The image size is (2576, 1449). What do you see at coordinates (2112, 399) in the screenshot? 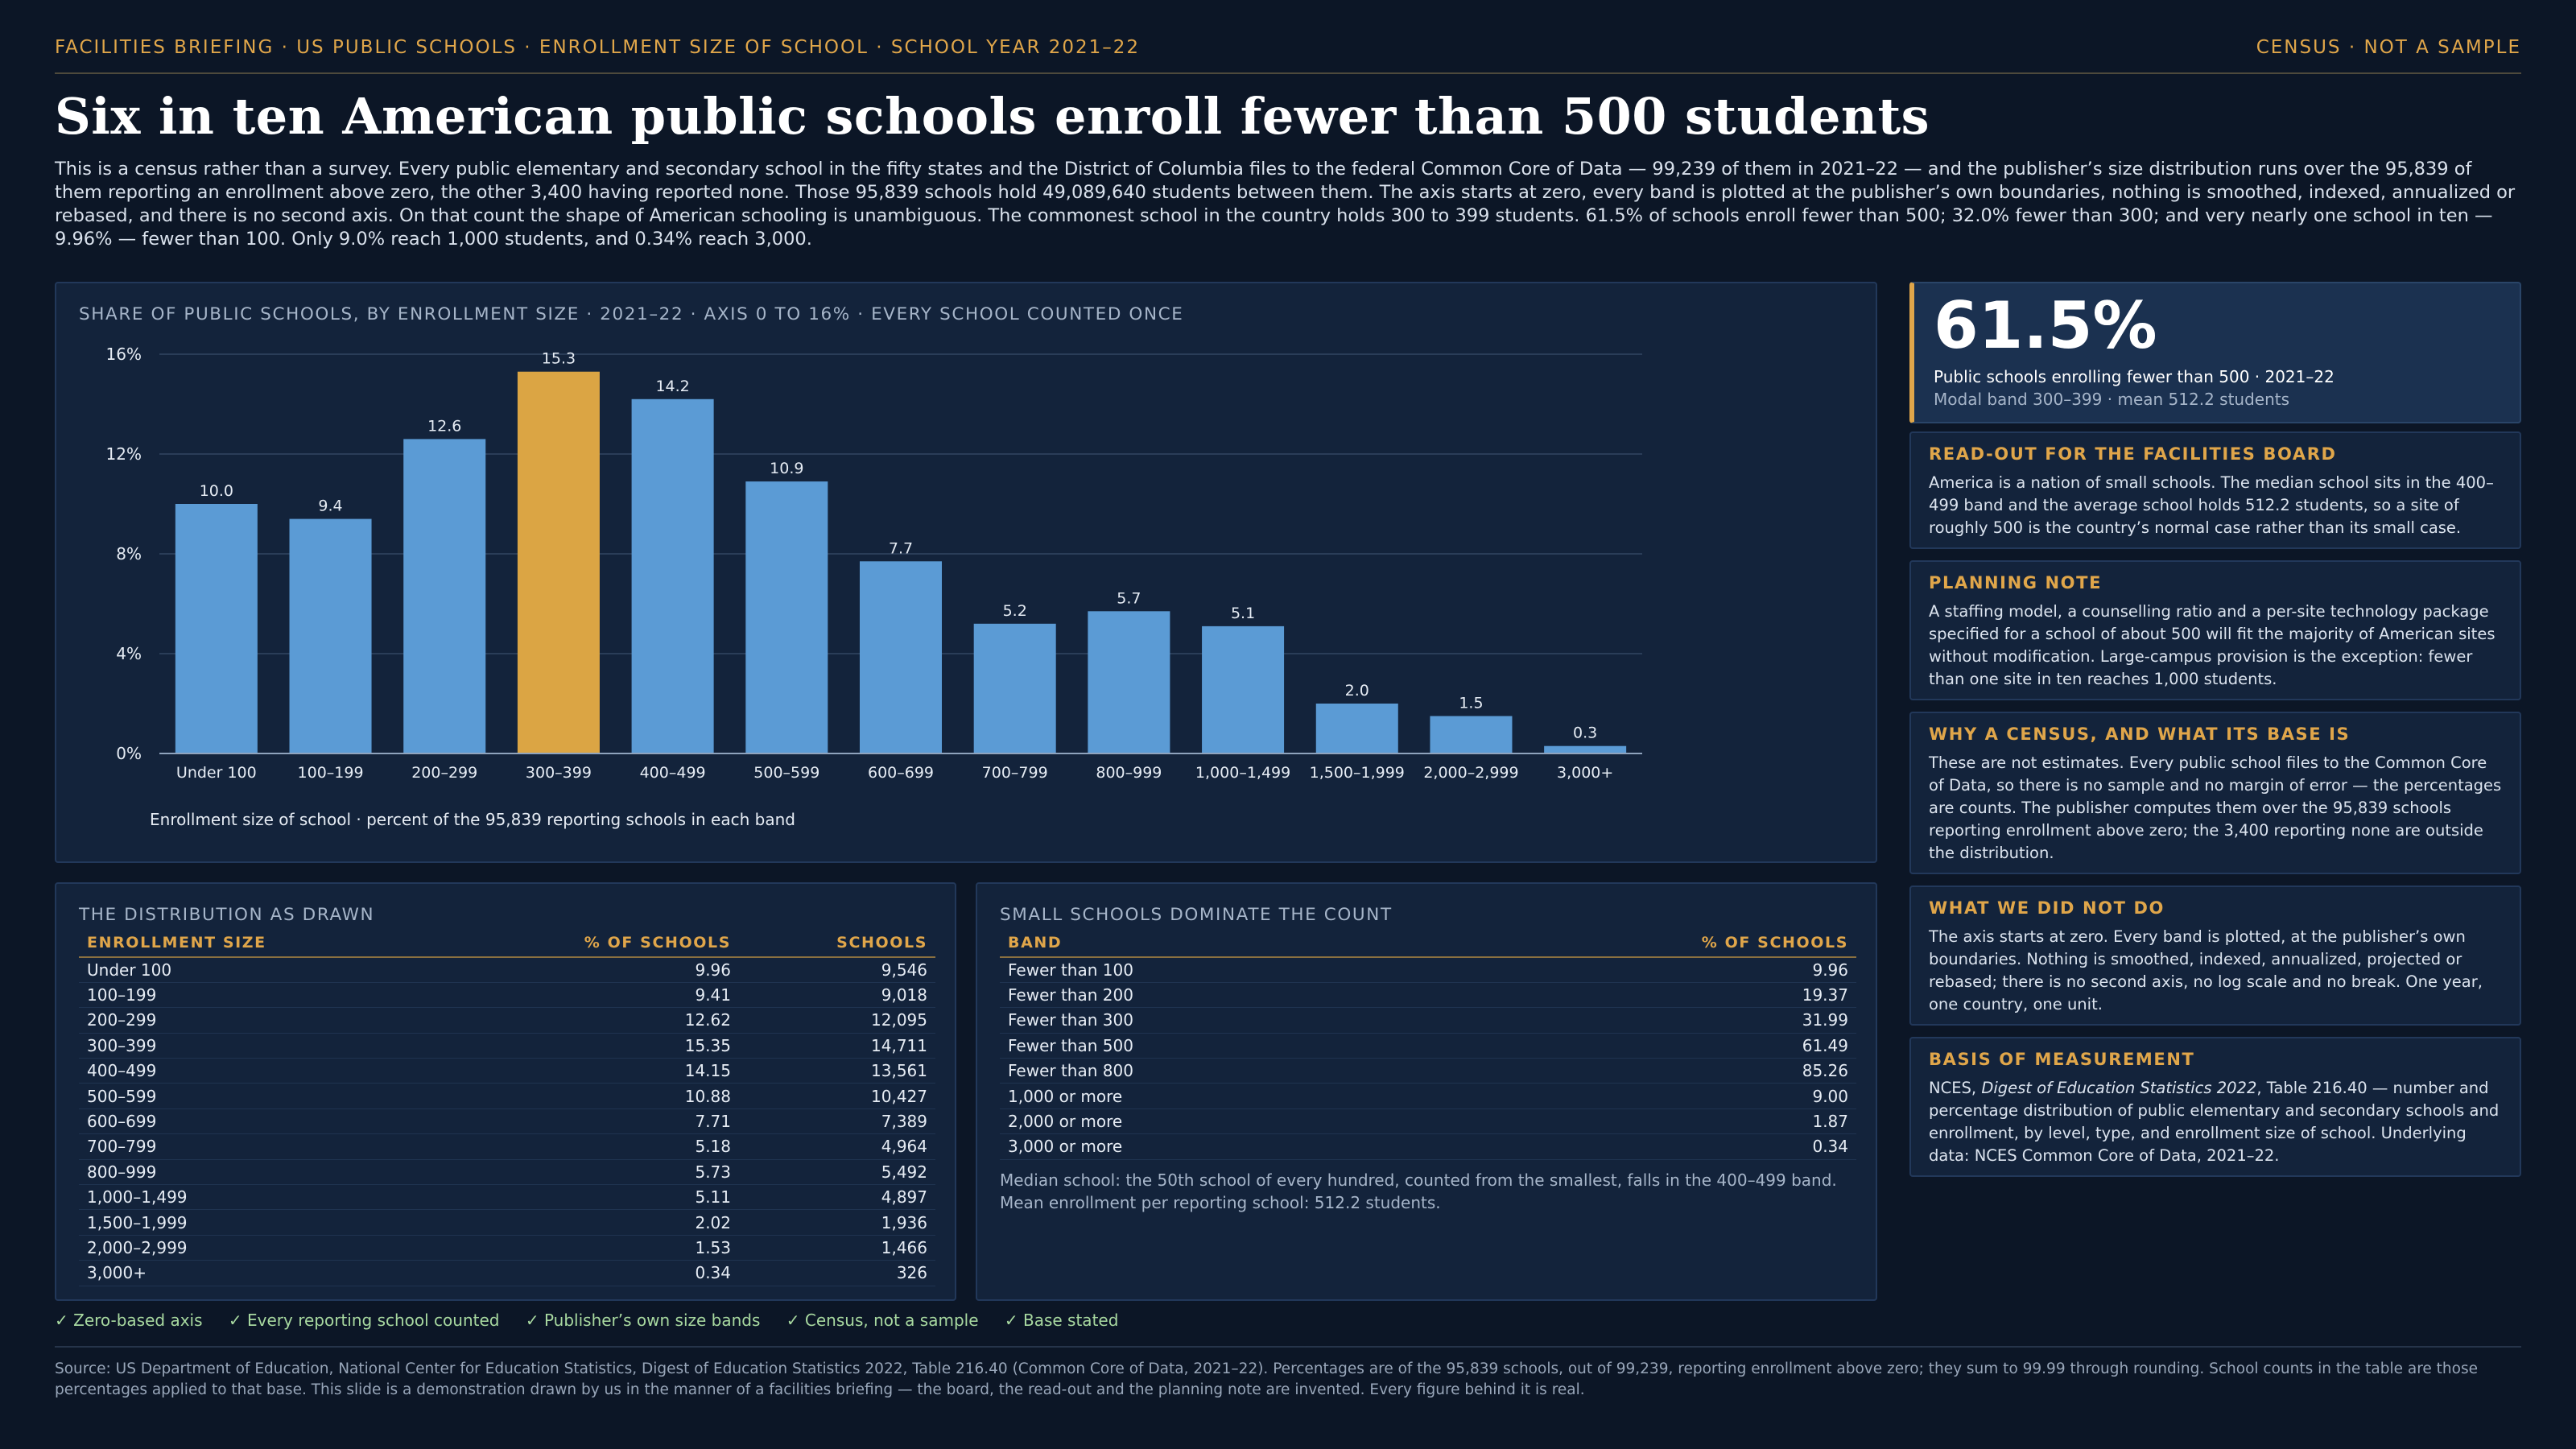
I see `kpi-sub: Modal band 300–399 · mean 512.2 students` at bounding box center [2112, 399].